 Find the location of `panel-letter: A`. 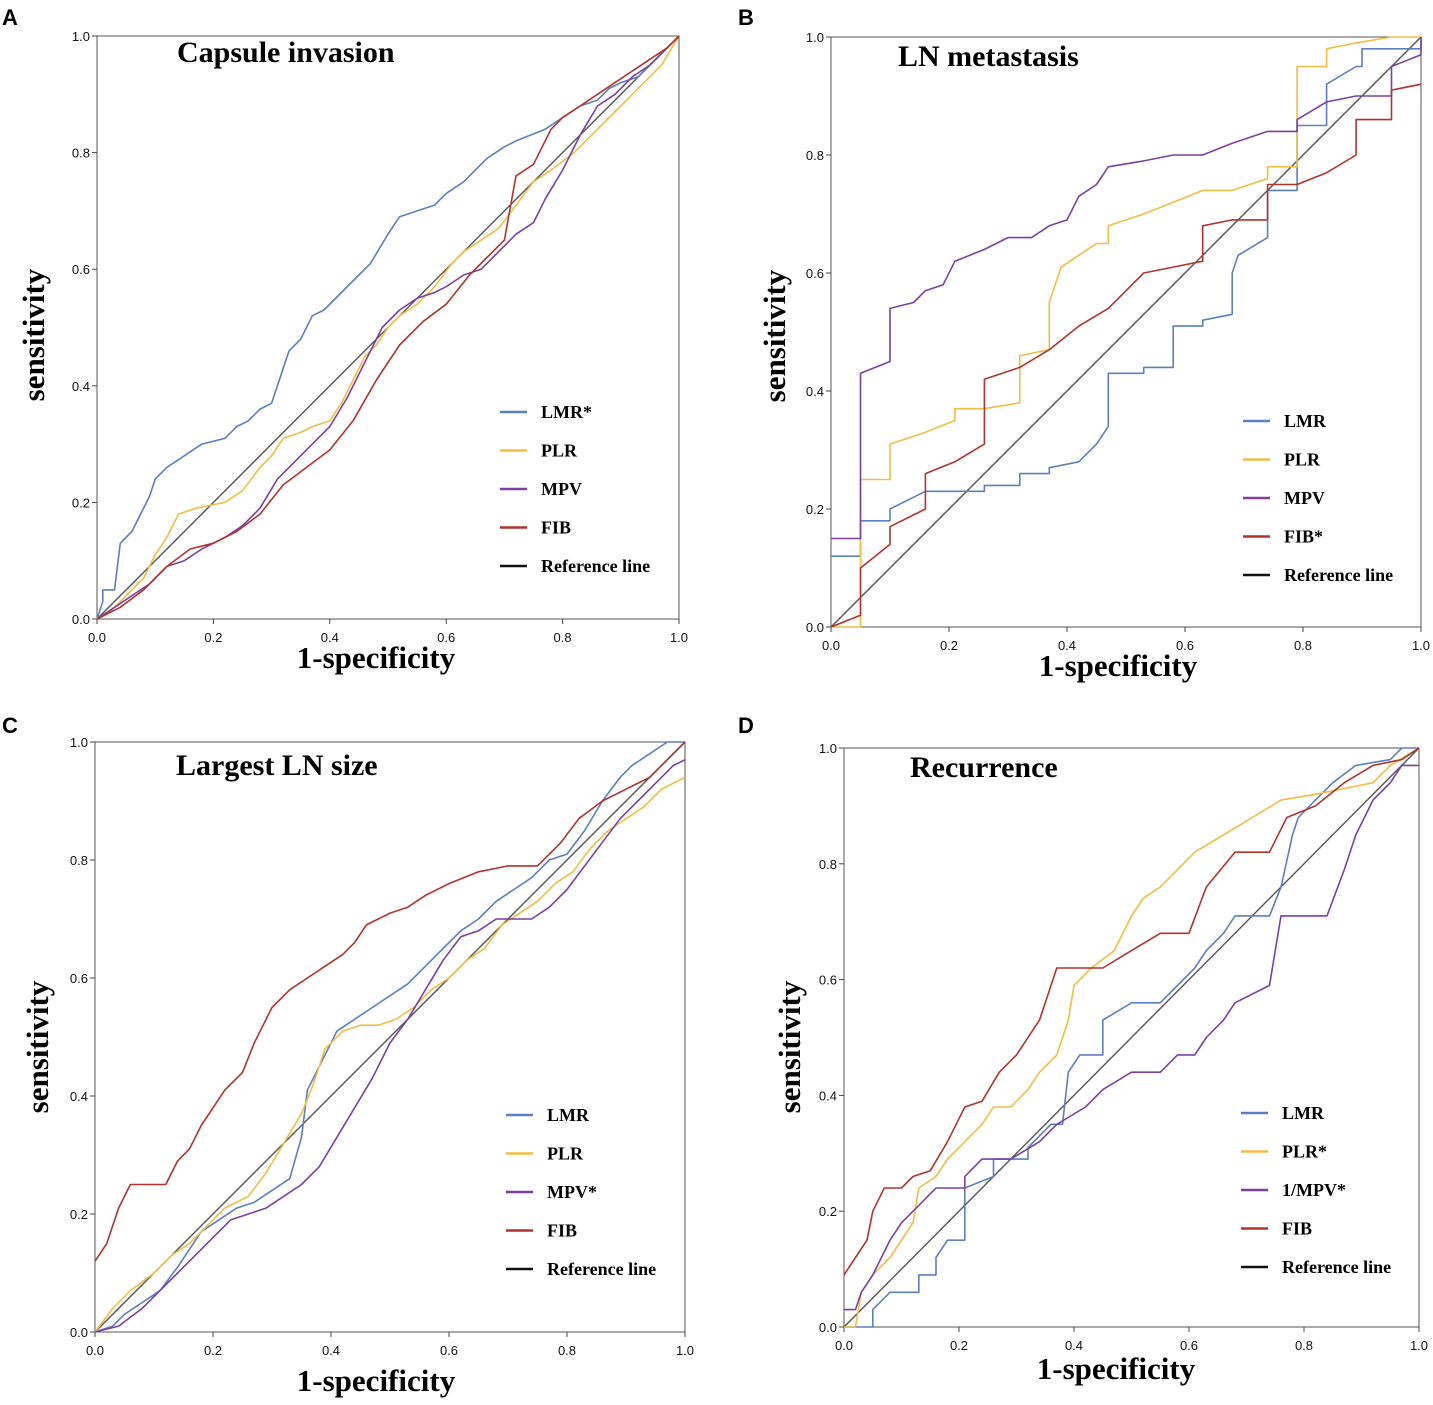

panel-letter: A is located at coordinates (10, 17).